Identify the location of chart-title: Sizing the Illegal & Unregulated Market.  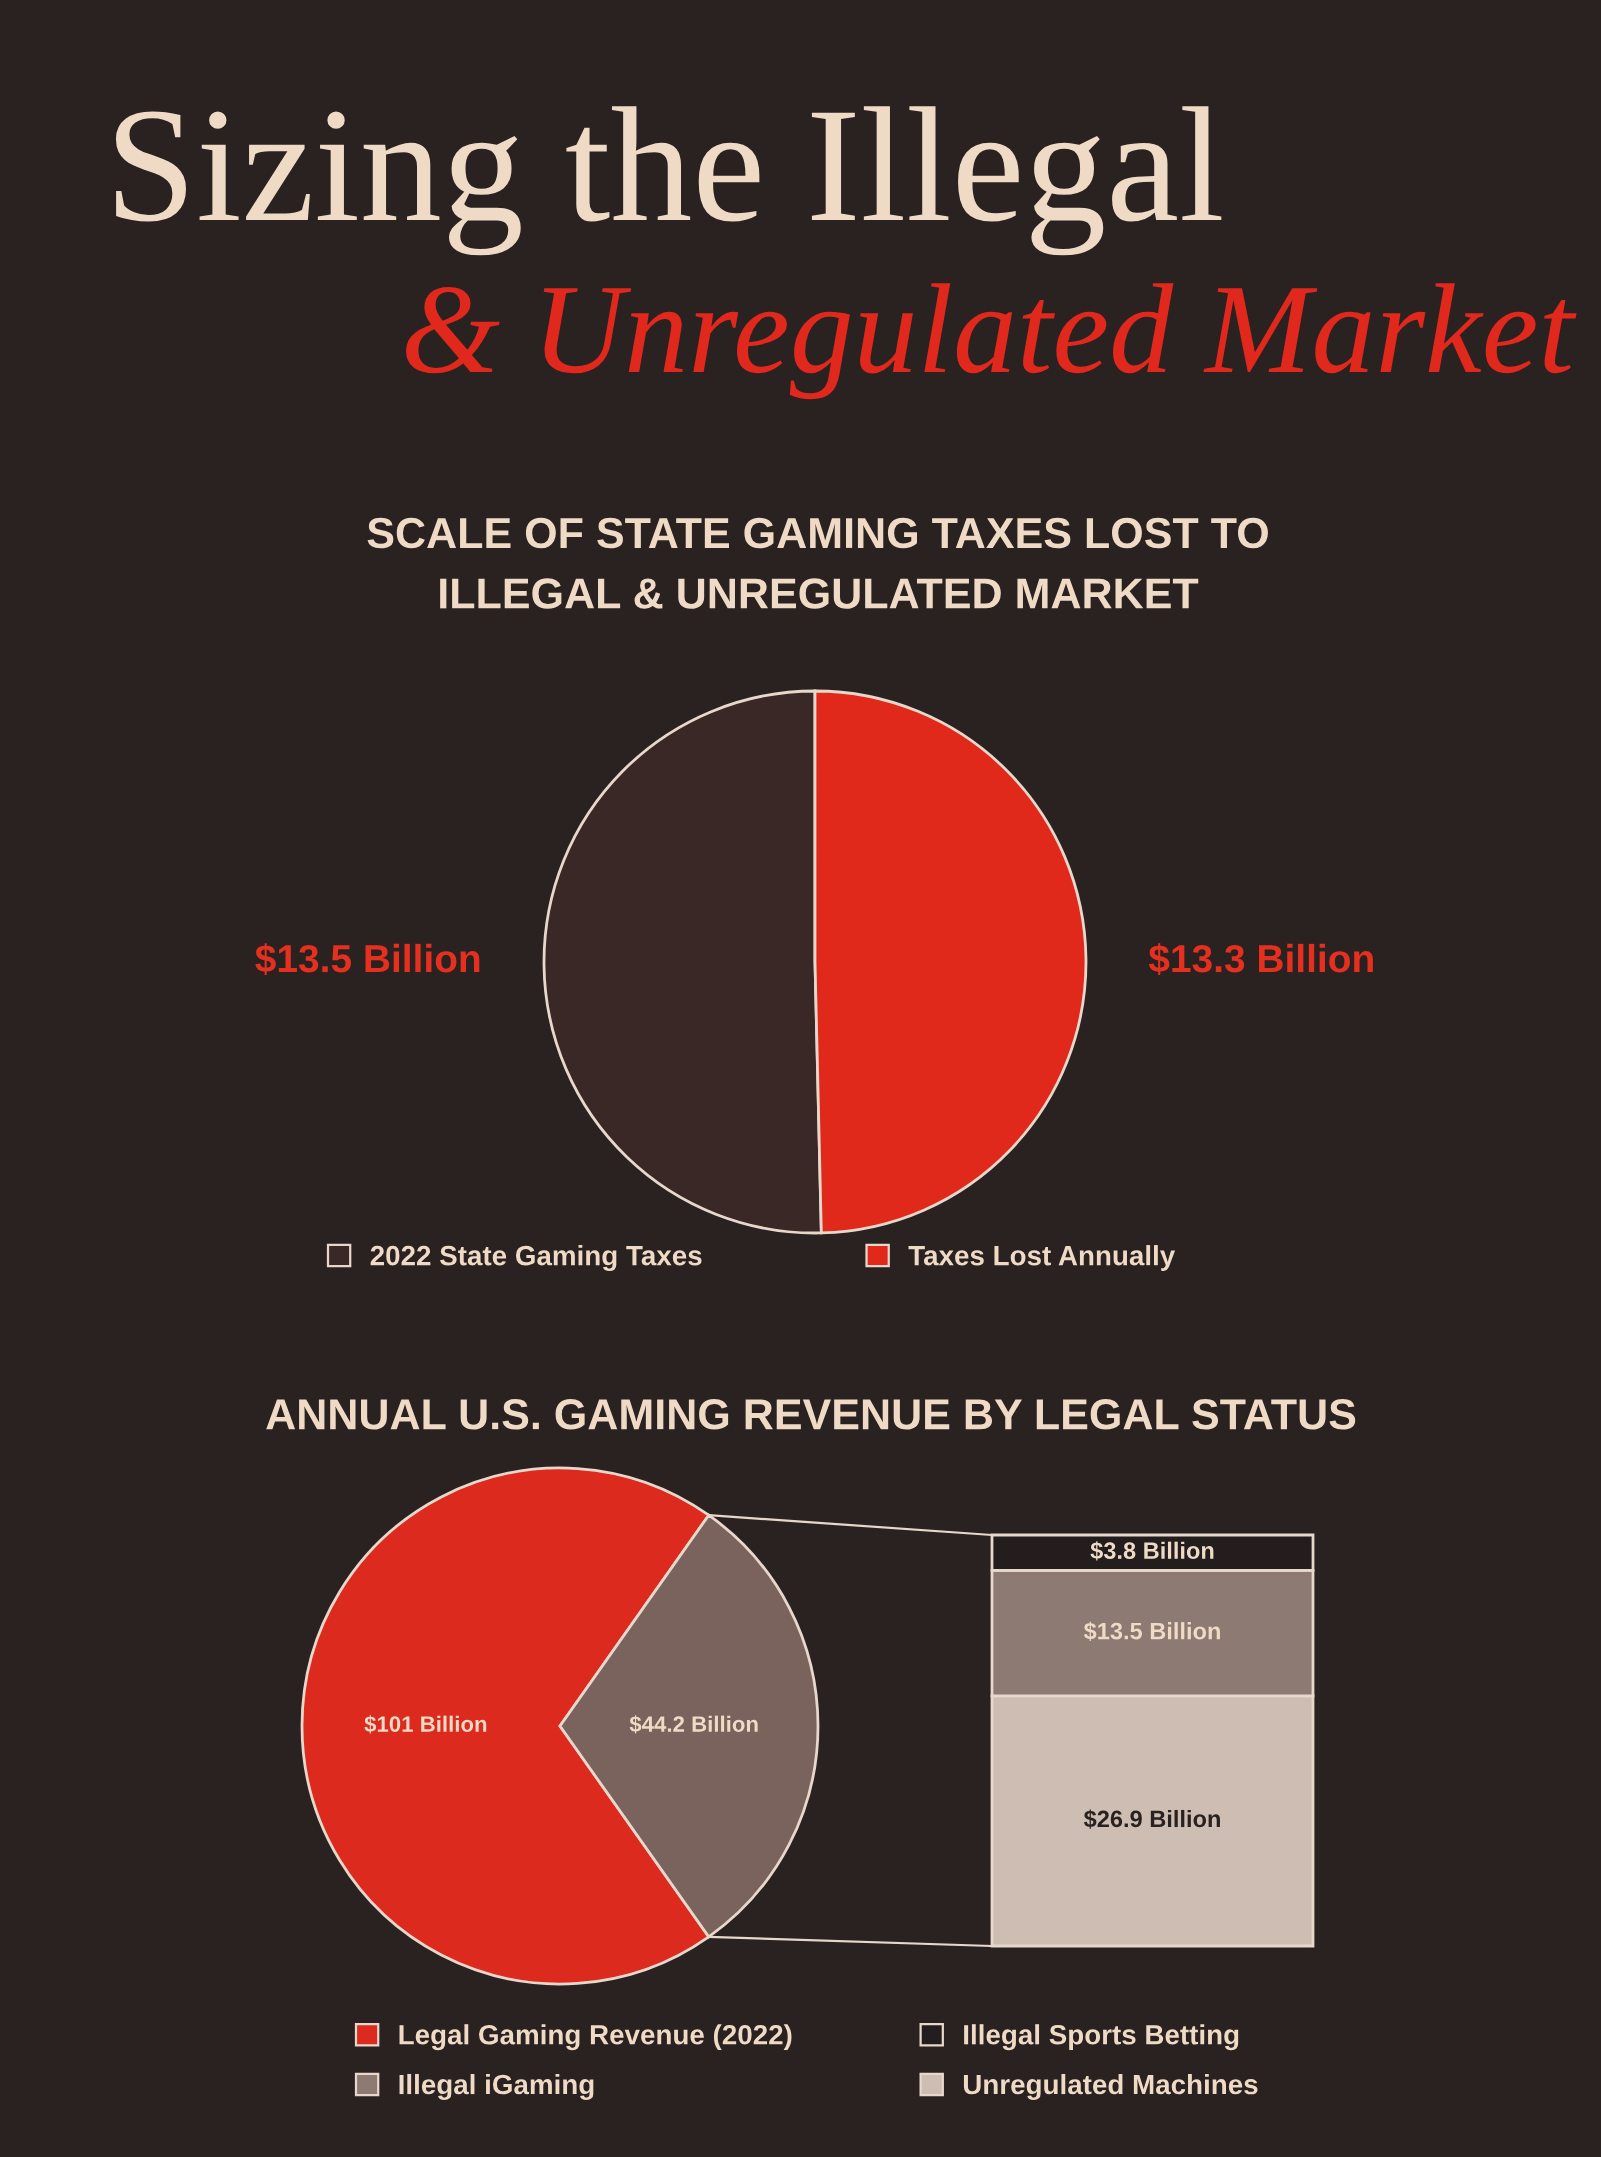
(846, 253).